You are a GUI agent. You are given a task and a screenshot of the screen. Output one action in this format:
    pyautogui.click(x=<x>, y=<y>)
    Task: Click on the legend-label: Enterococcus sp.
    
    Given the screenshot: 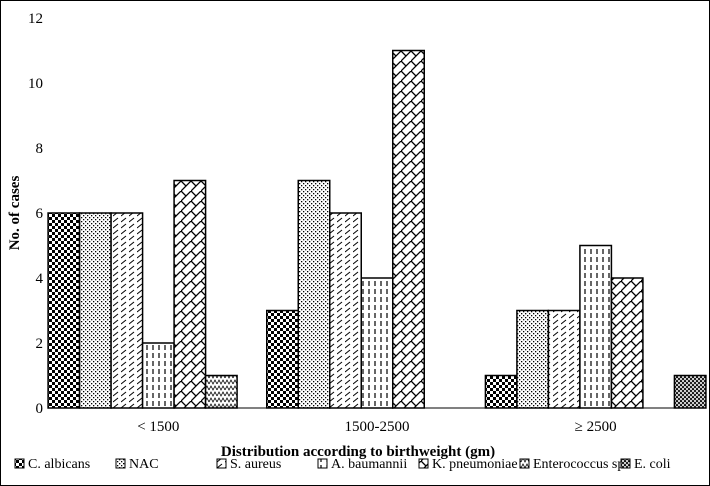 What is the action you would take?
    pyautogui.click(x=580, y=464)
    